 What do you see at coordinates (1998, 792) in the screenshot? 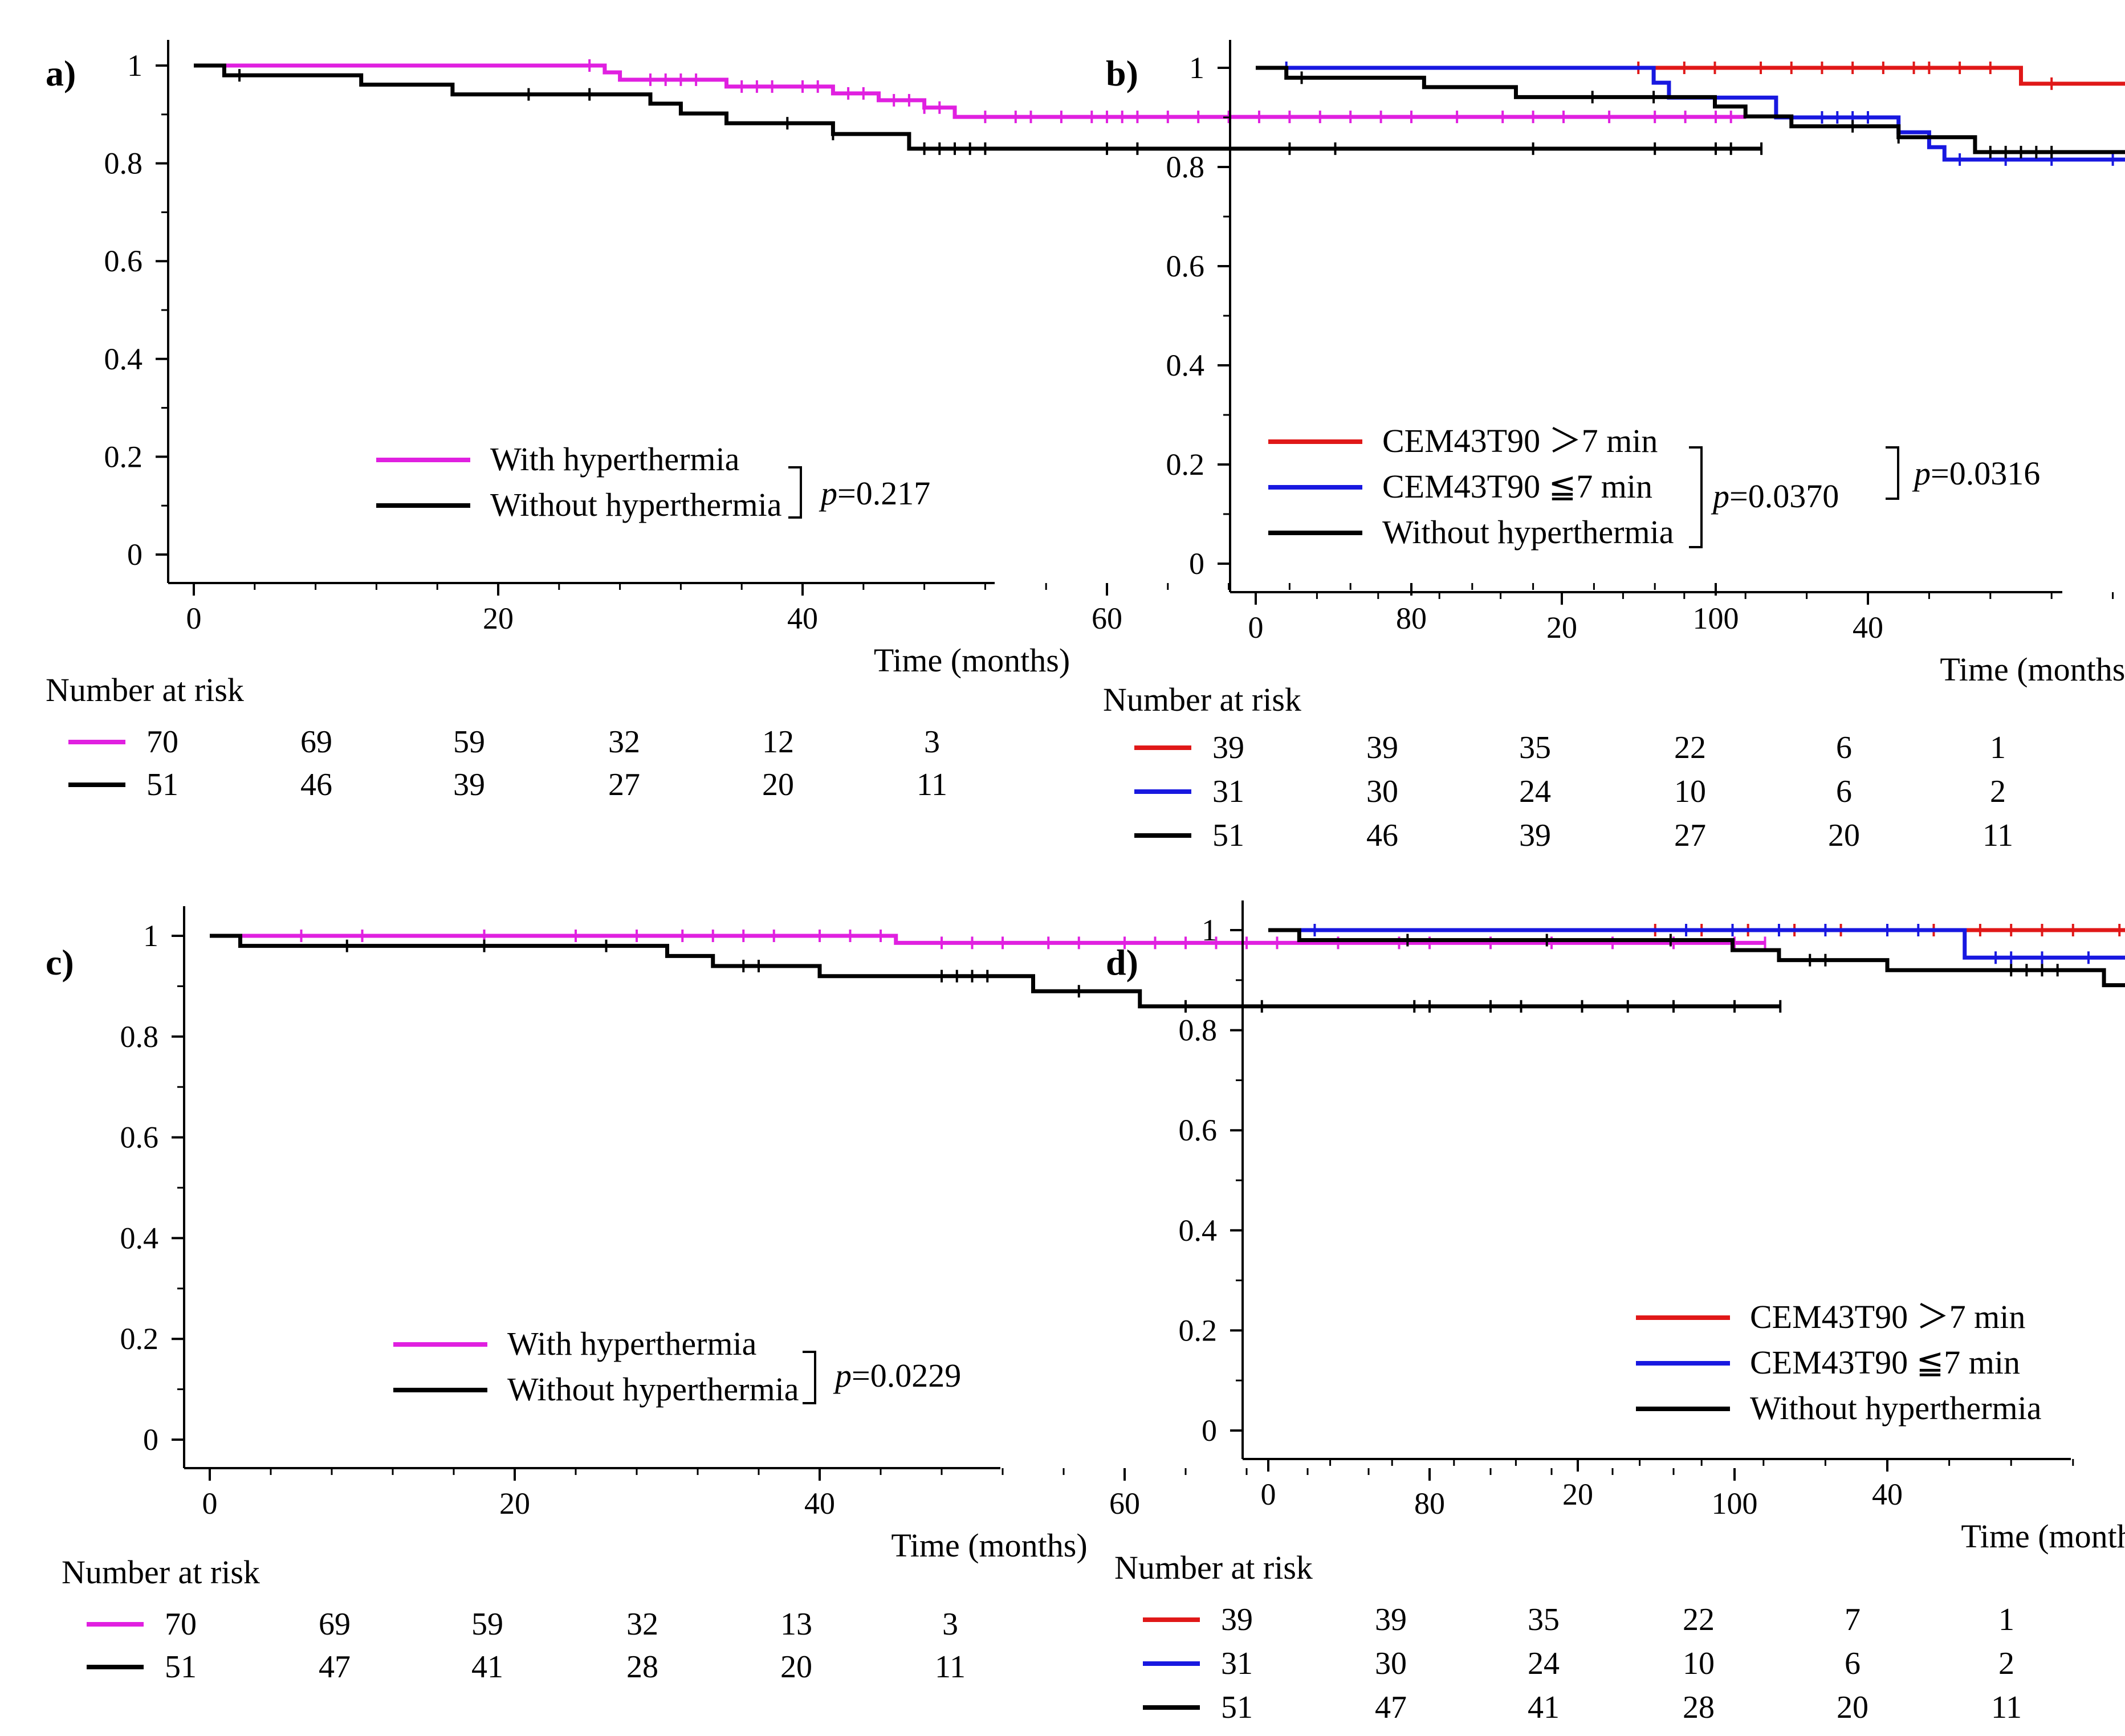
I see `risk-value-b-1-5: 2` at bounding box center [1998, 792].